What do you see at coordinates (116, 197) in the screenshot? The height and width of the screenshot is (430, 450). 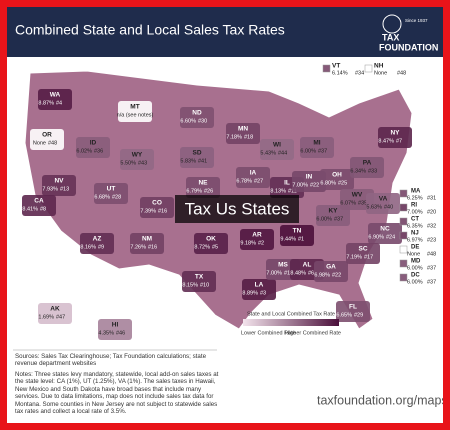 I see `state-rank: #28` at bounding box center [116, 197].